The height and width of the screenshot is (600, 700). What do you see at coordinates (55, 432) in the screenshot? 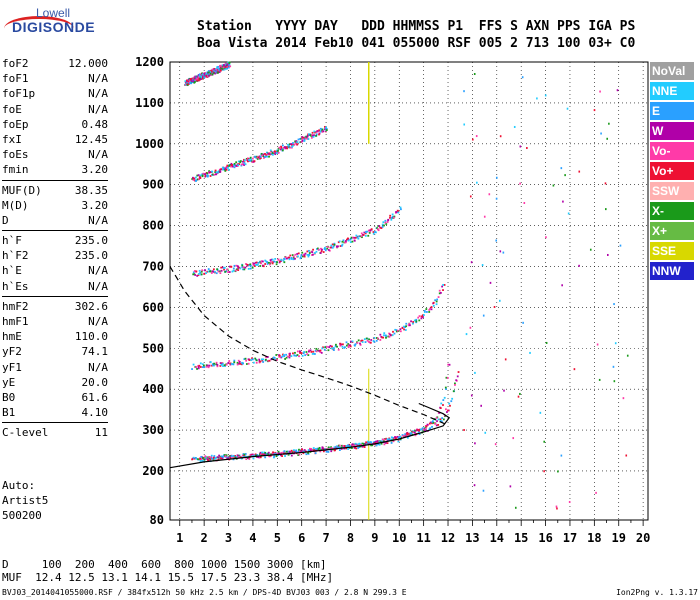
I see `param-row: C-level 11` at bounding box center [55, 432].